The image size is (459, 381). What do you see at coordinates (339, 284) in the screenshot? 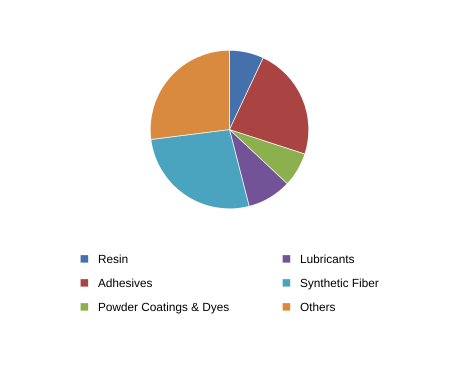
I see `legend-label: Synthetic Fiber` at bounding box center [339, 284].